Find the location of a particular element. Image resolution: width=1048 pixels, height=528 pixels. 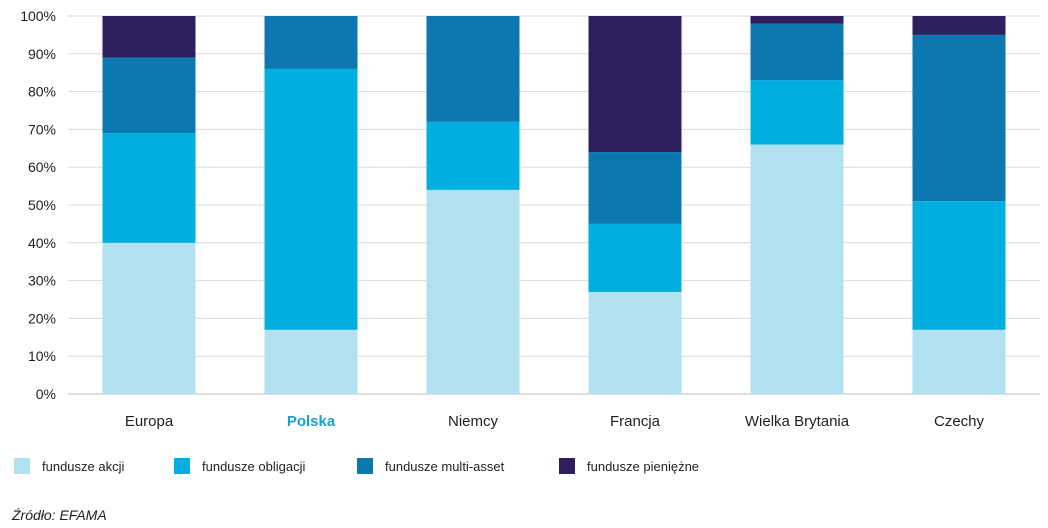

legend-item: fundusze obligacji is located at coordinates (239, 466).